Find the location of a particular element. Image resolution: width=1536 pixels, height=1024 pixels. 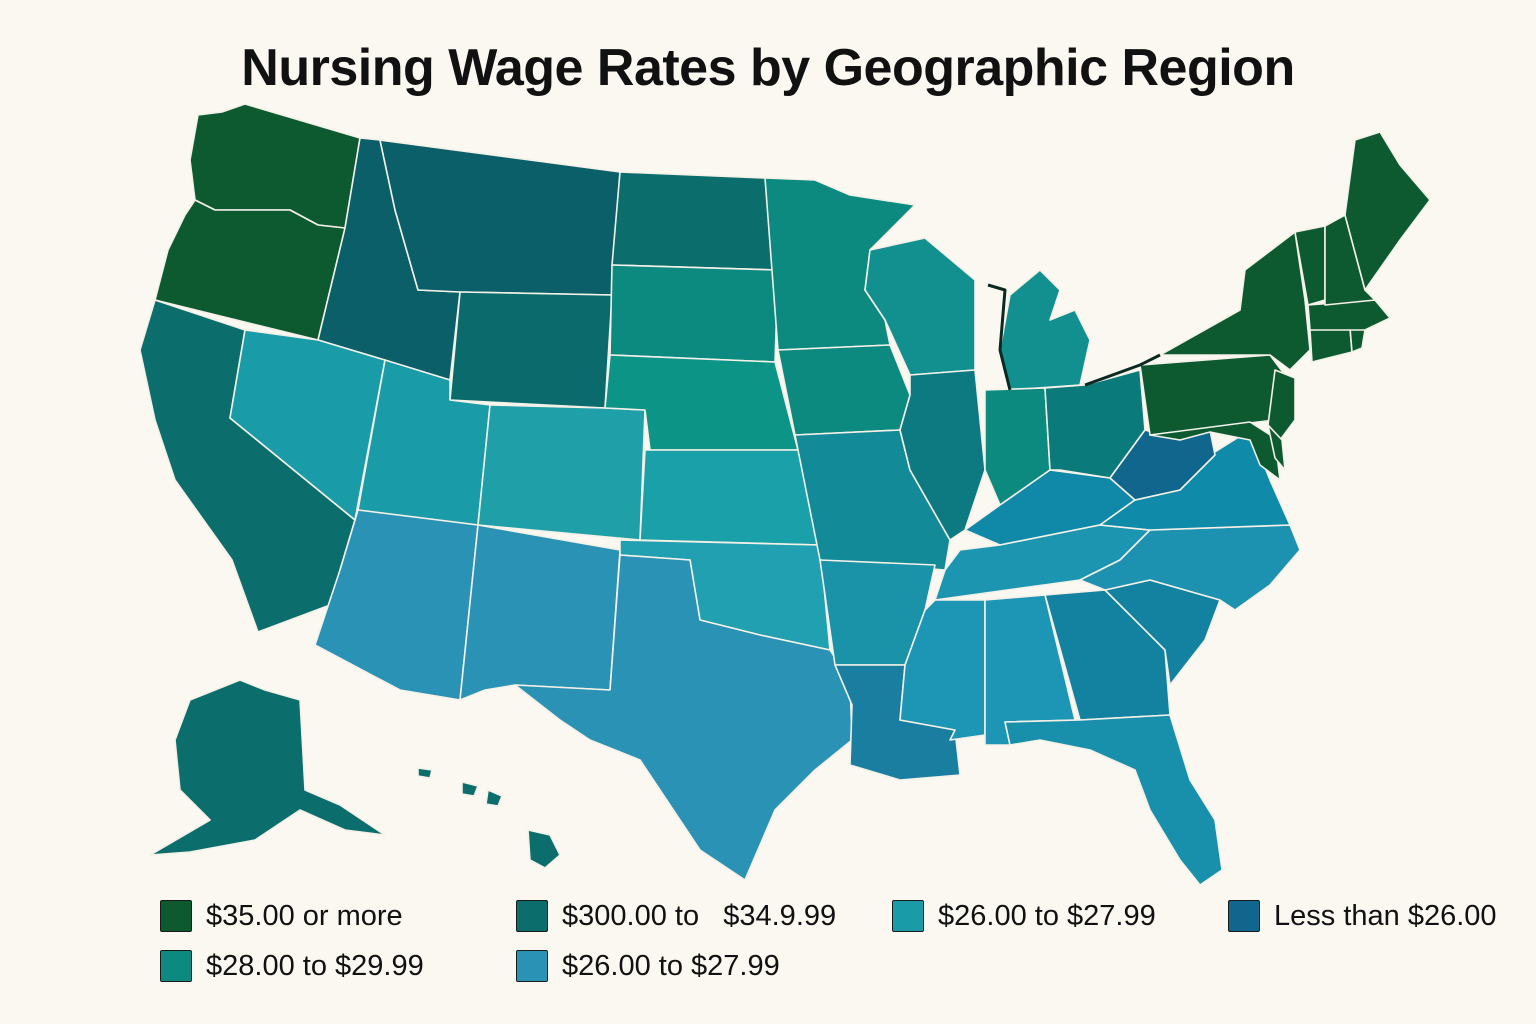

legend-label: $35.00 or more is located at coordinates (304, 915).